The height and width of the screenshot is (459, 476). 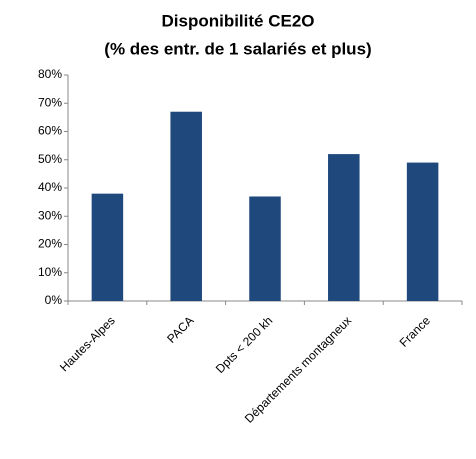 What do you see at coordinates (50, 187) in the screenshot?
I see `y-tick-label: 40%` at bounding box center [50, 187].